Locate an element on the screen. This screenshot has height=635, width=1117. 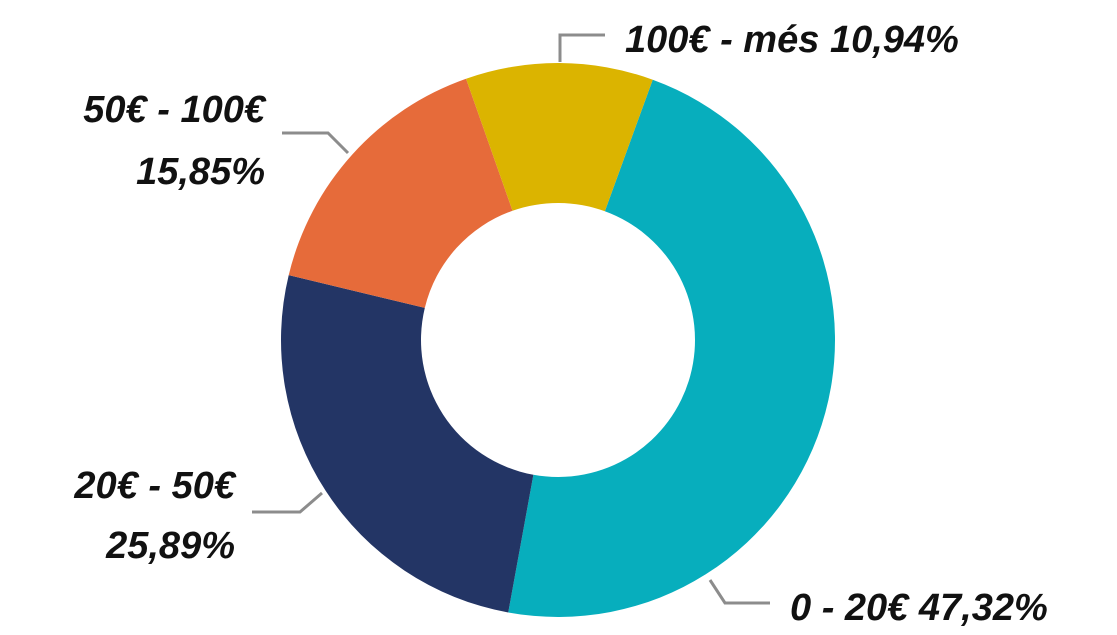
slice-label: 50€ - 100€ 15,85% is located at coordinates (175, 141).